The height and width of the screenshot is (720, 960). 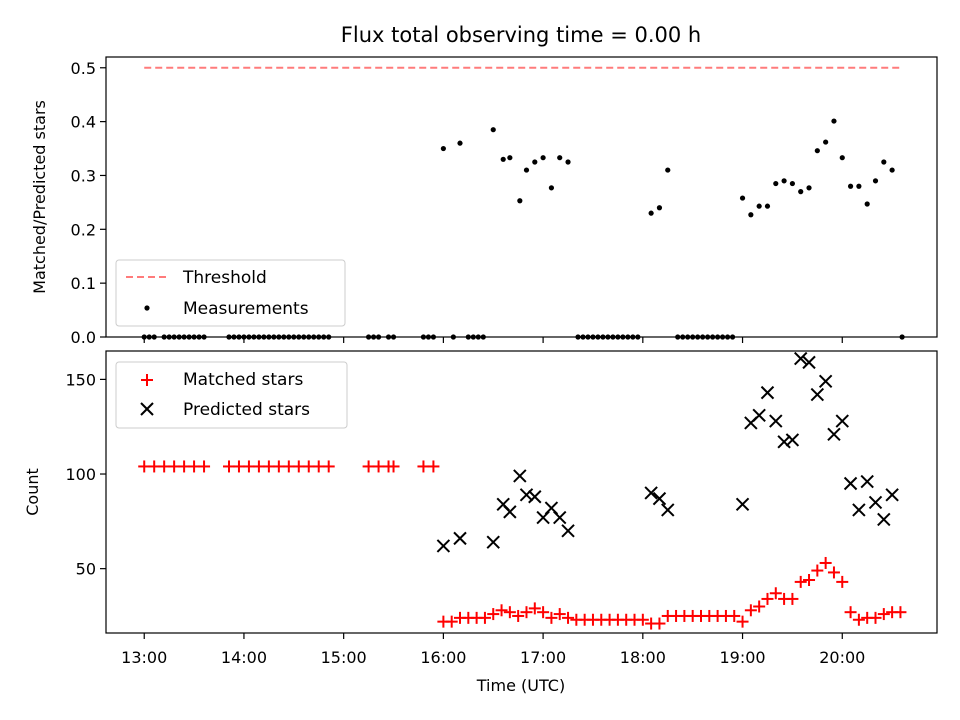 I want to click on y-tick-label: 100, so click(x=80, y=474).